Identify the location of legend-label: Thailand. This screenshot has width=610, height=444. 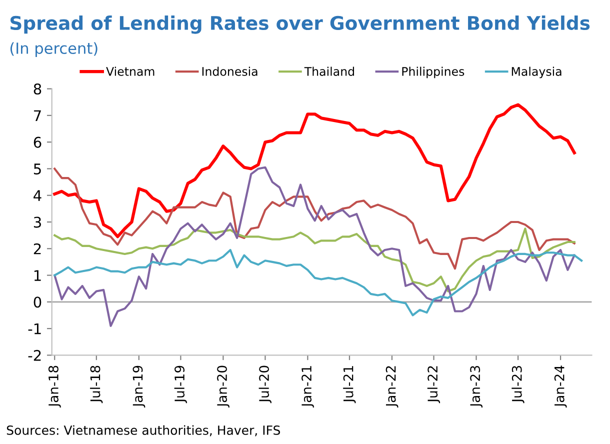
(329, 71).